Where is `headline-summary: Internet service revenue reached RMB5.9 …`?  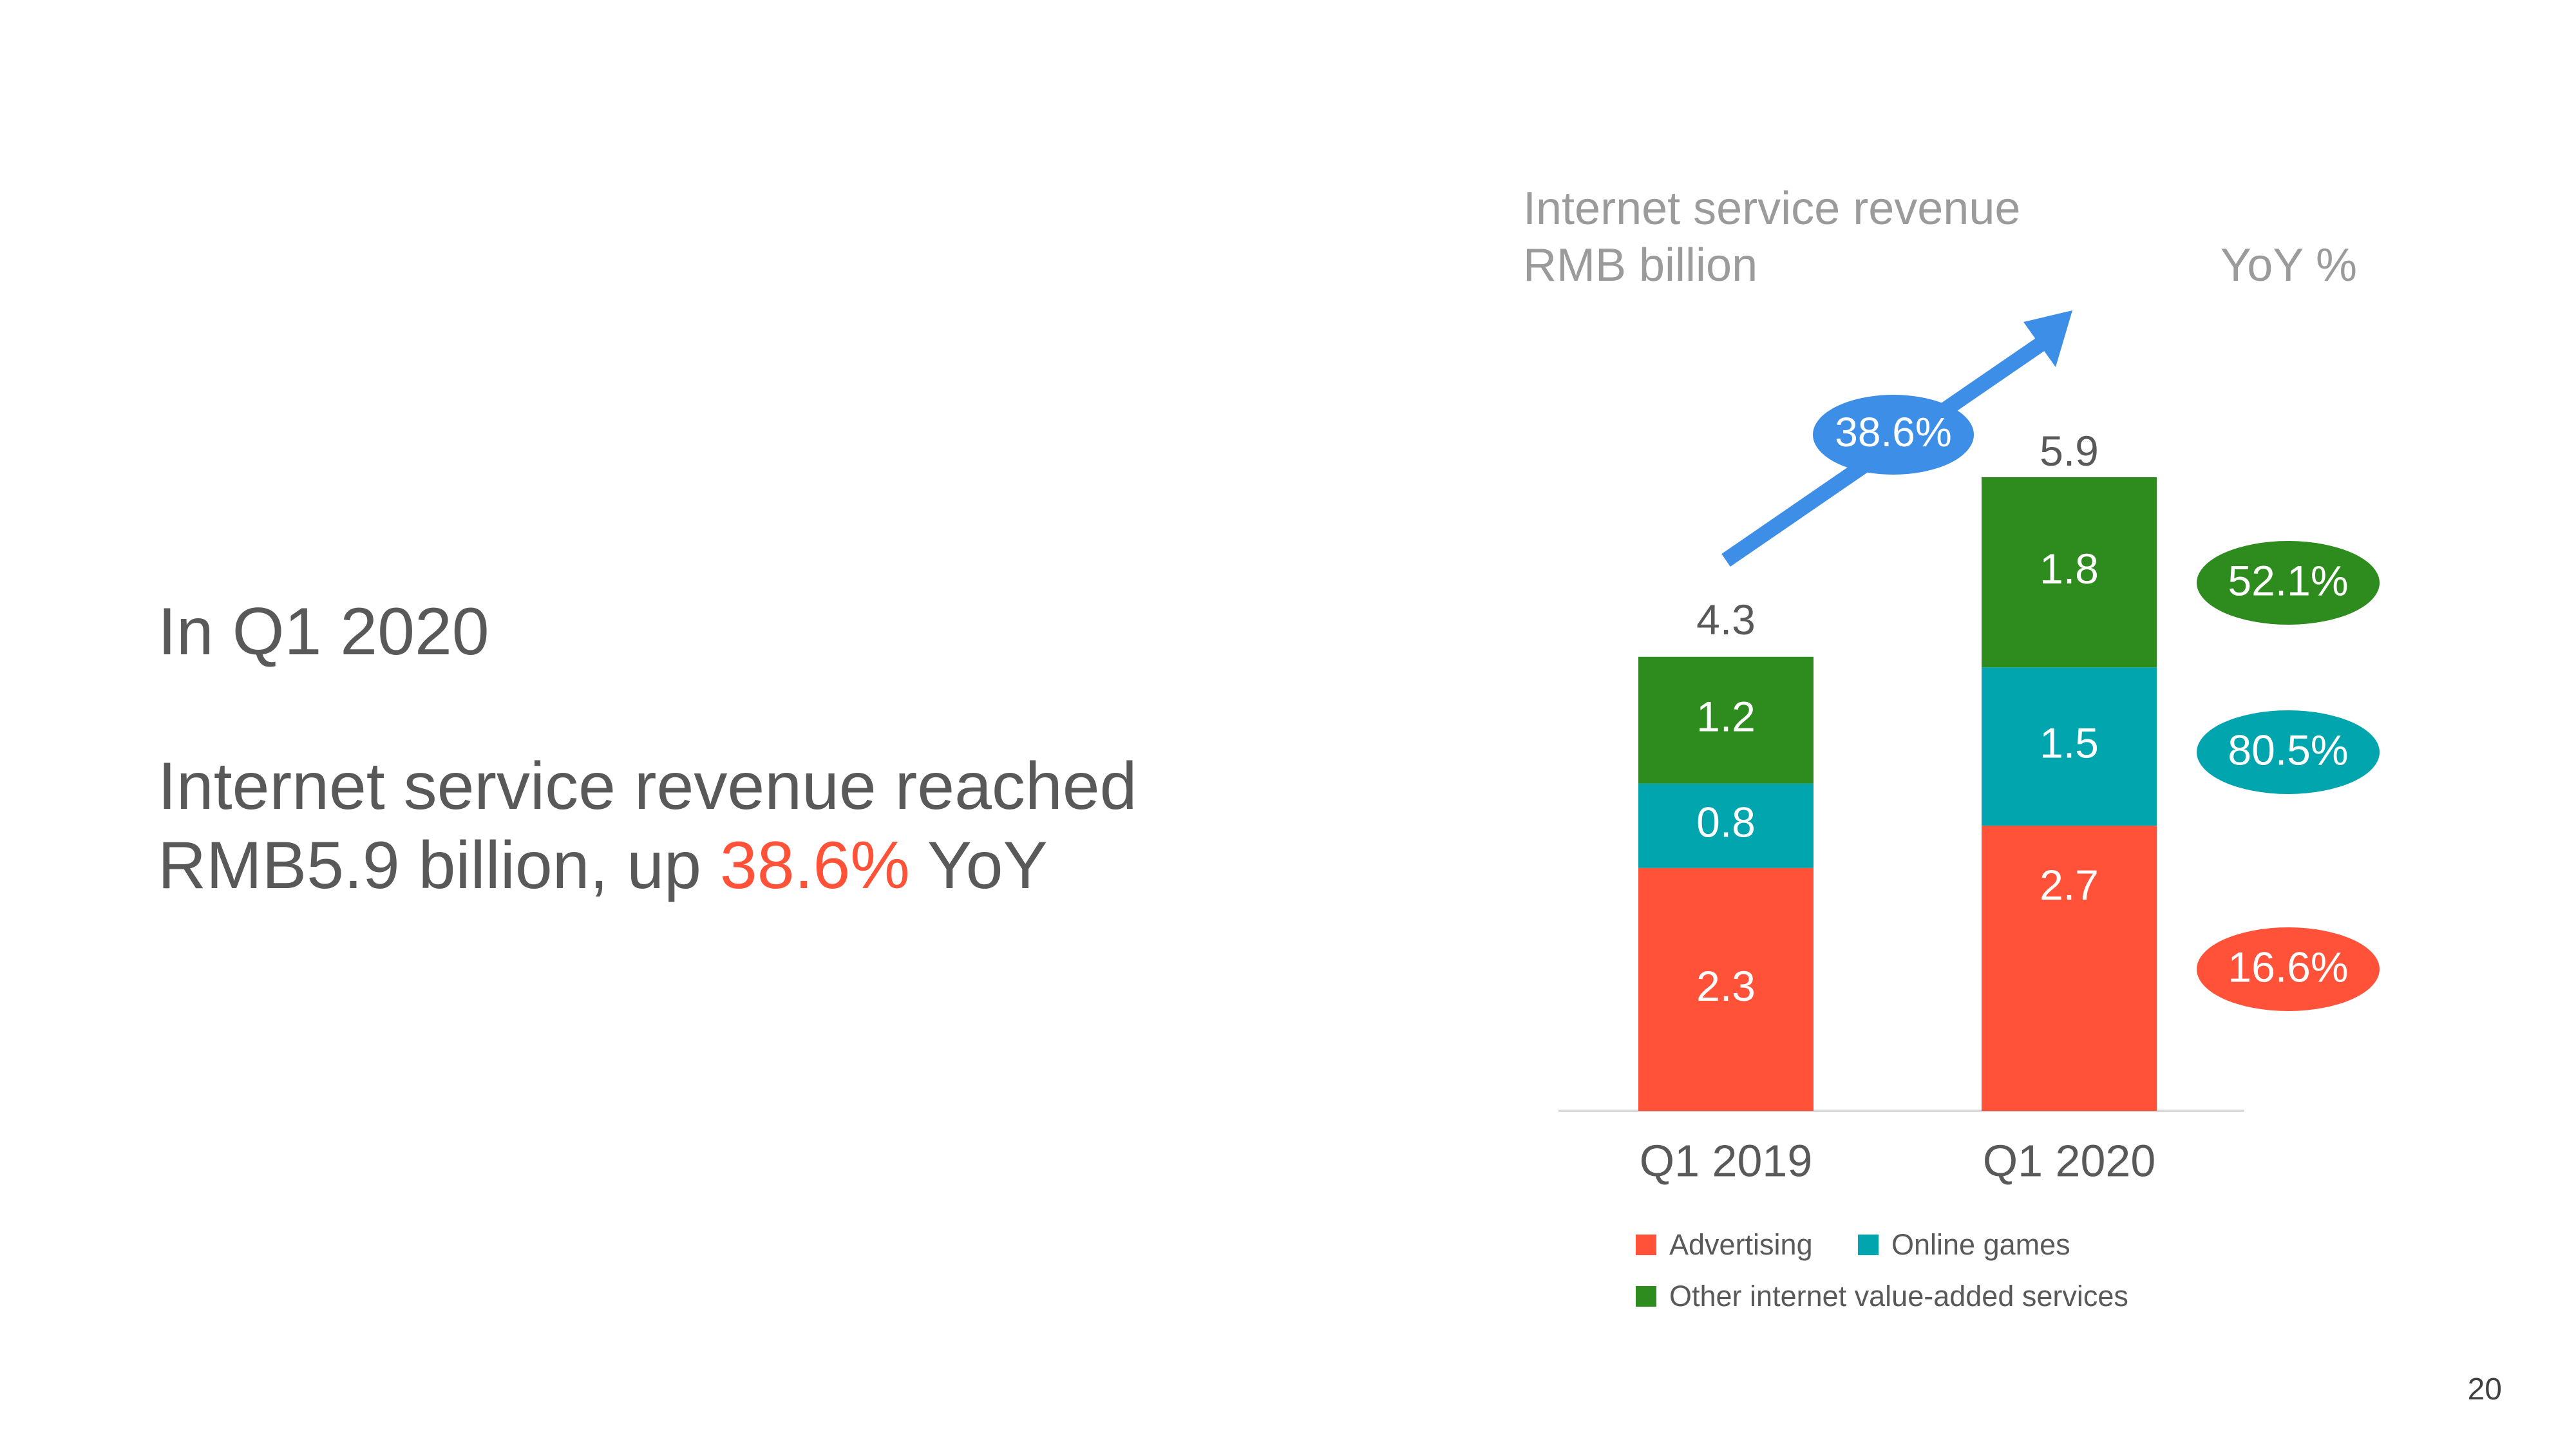
headline-summary: Internet service revenue reached RMB5.9 … is located at coordinates (647, 826).